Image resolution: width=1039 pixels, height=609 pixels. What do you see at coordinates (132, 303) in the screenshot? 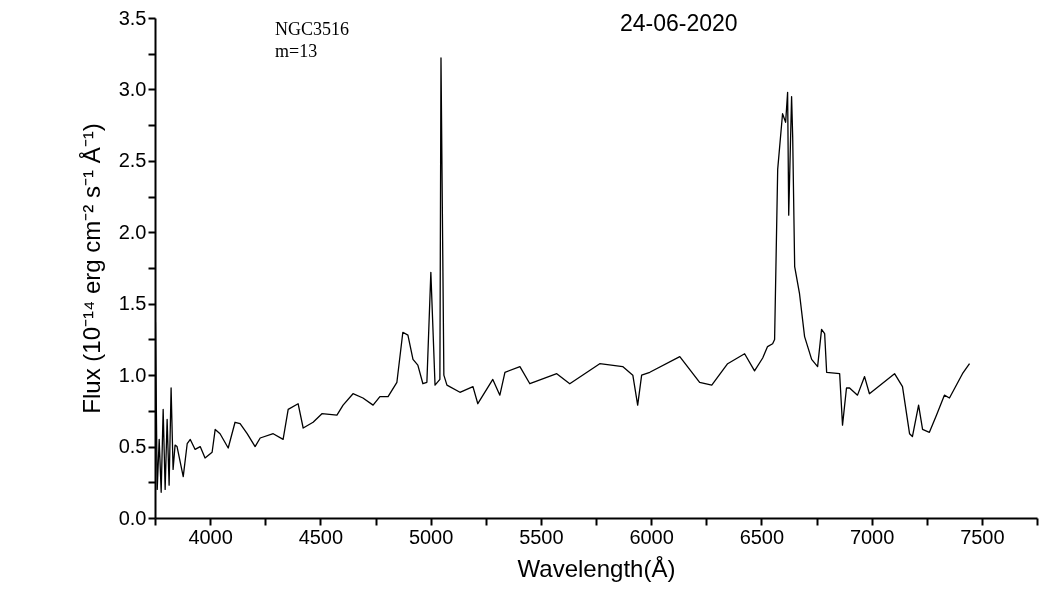
I see `y-tick-label: 1.5` at bounding box center [132, 303].